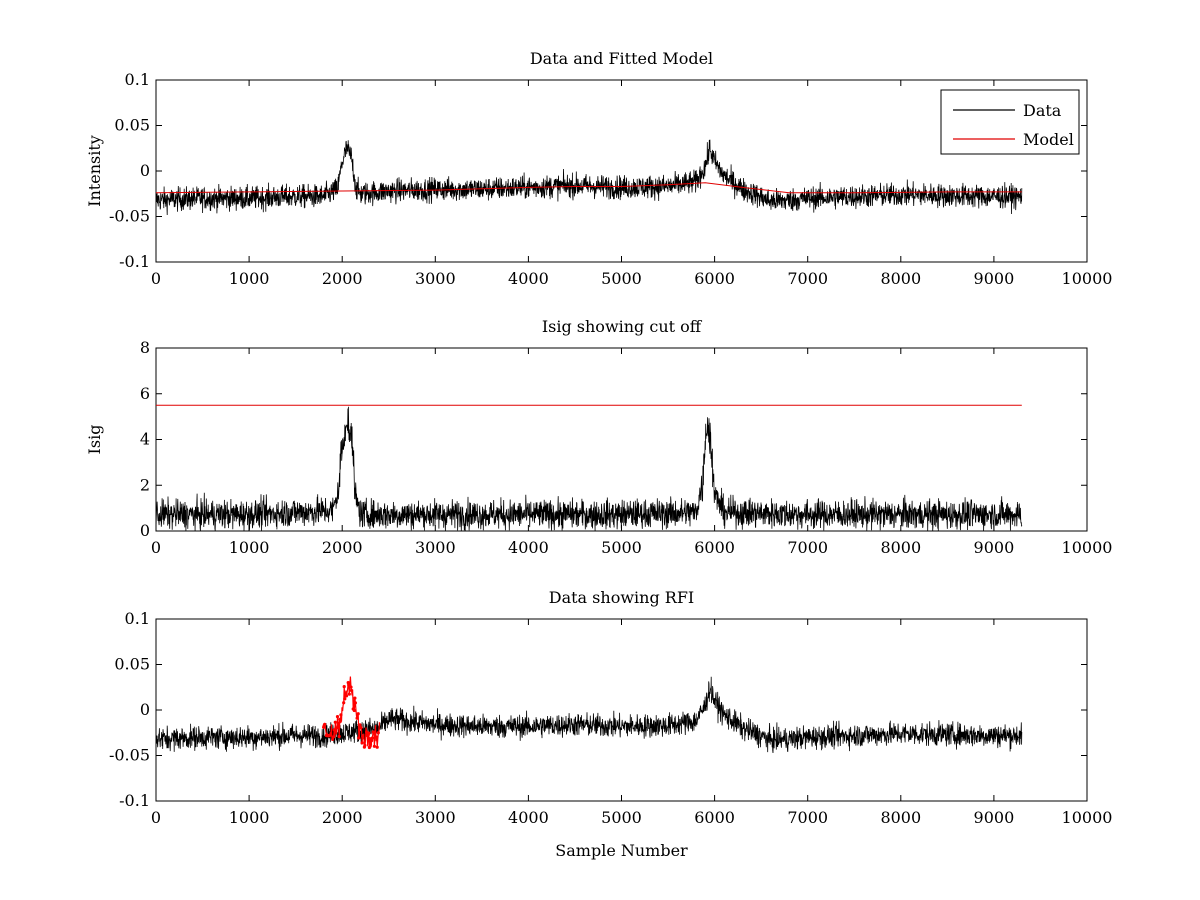  I want to click on series-data, so click(589, 177).